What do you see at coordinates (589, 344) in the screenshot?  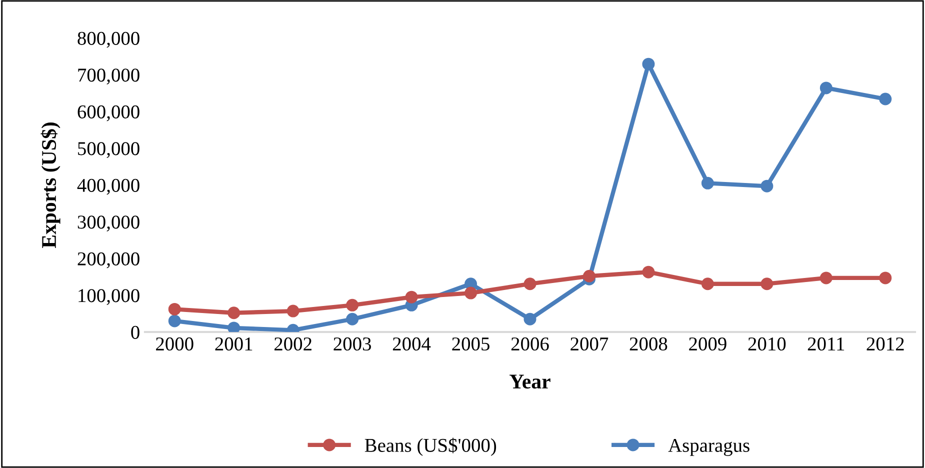 I see `x-tick-label: 2007` at bounding box center [589, 344].